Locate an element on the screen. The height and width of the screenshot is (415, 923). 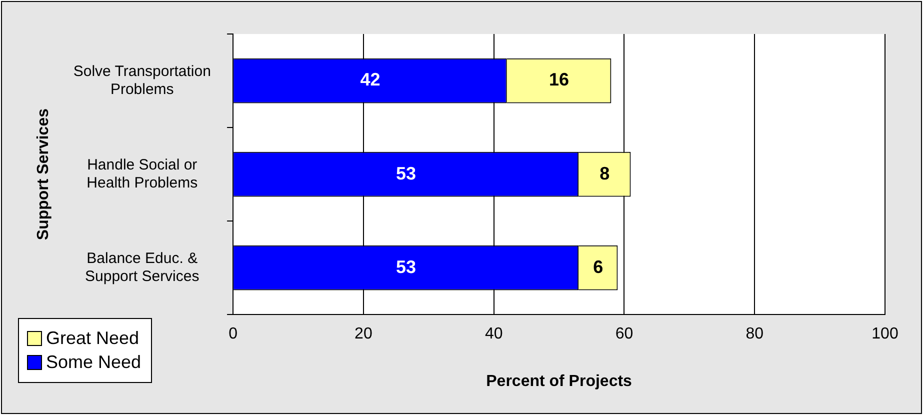
x-tick-label: 60 is located at coordinates (624, 334).